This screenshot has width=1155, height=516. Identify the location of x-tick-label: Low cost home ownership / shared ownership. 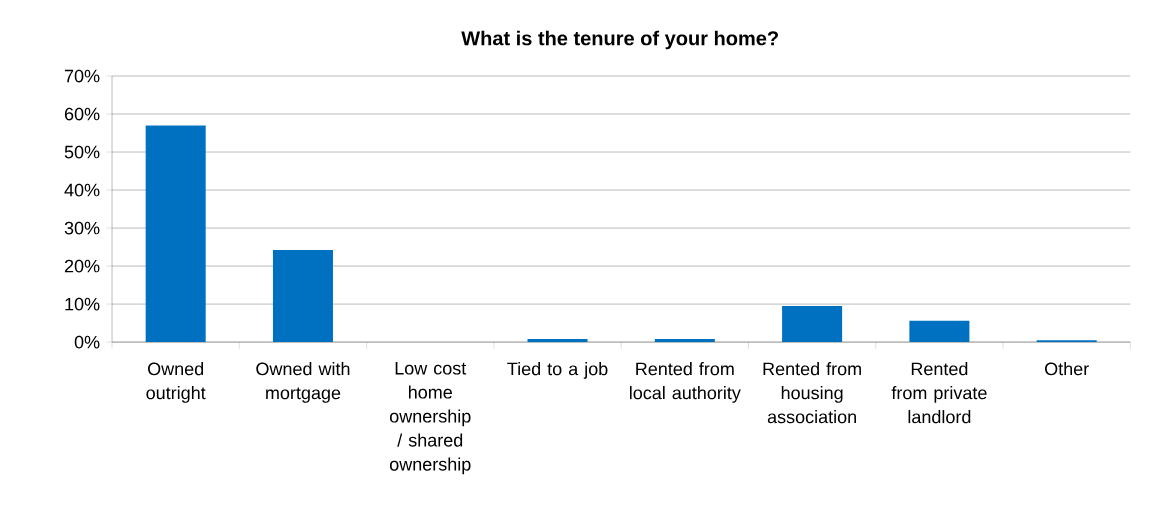
(430, 418).